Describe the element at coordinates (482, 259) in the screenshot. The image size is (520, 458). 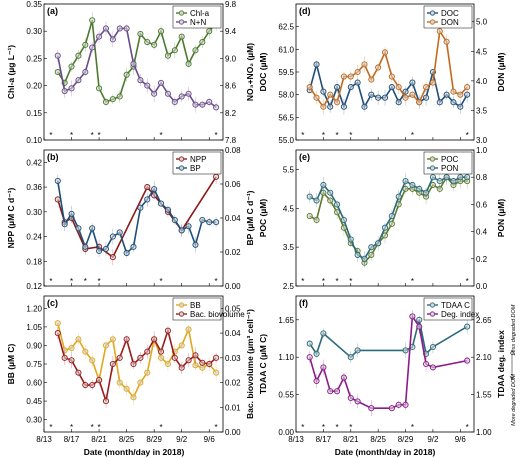
I see `y-right-tick-label: 0.2` at that location.